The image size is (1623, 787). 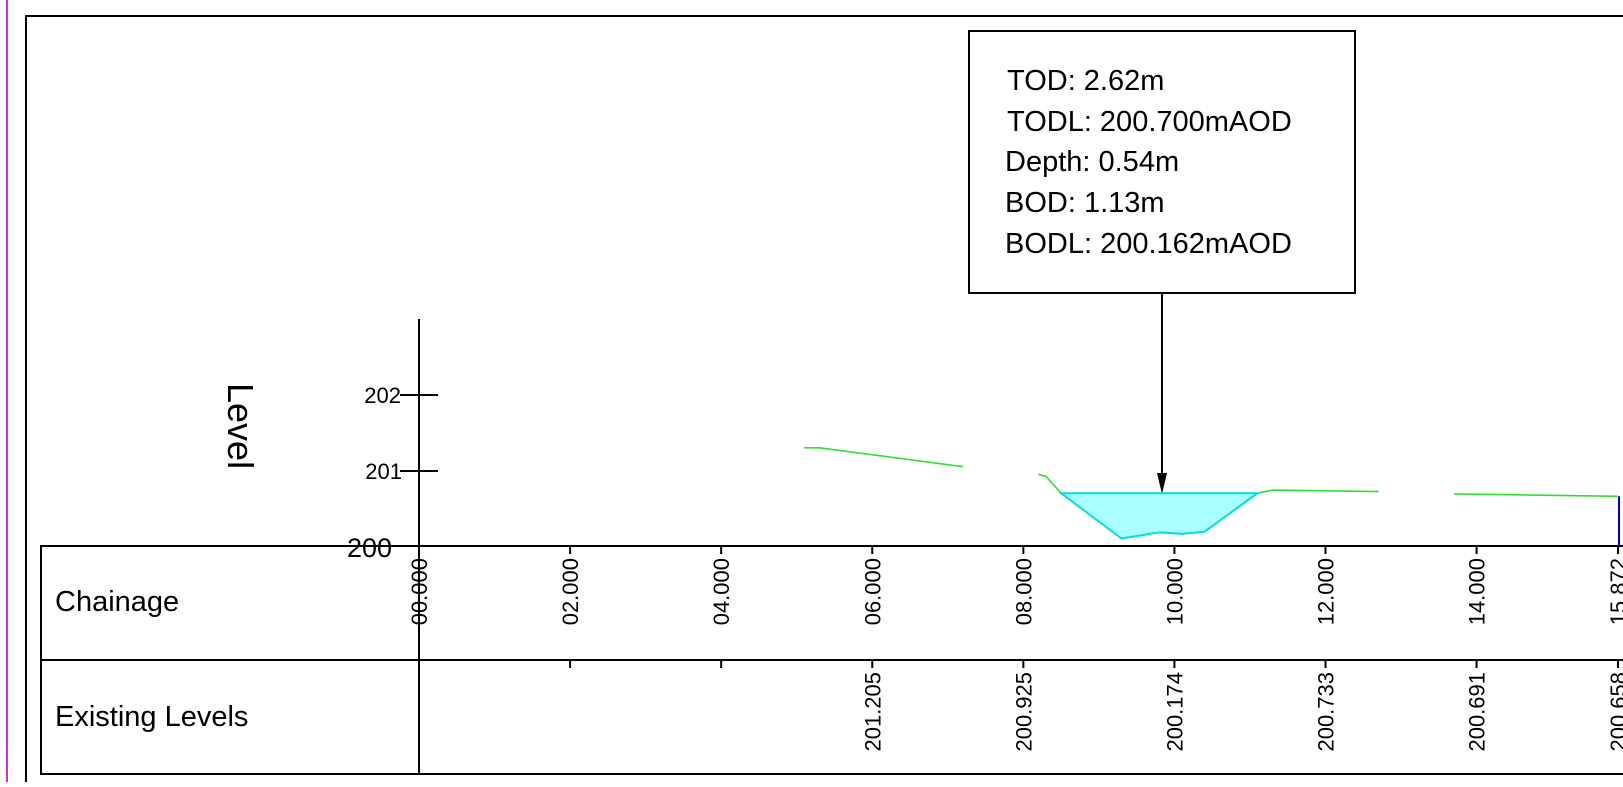 What do you see at coordinates (1174, 591) in the screenshot?
I see `chainage-value-5: 10.000` at bounding box center [1174, 591].